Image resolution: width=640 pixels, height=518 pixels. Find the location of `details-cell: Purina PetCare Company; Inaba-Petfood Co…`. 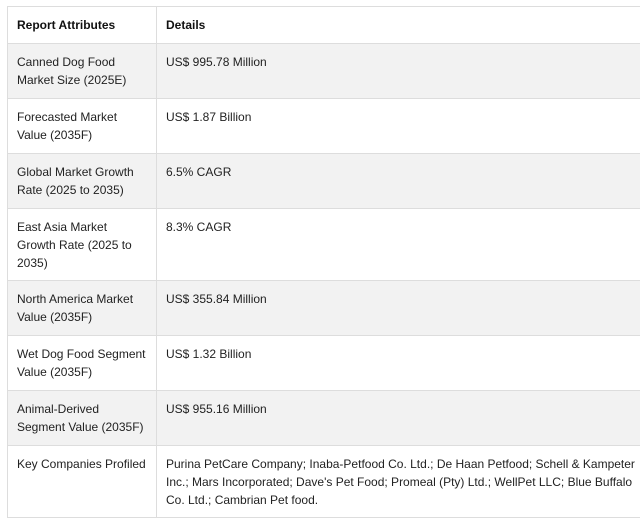

details-cell: Purina PetCare Company; Inaba-Petfood Co… is located at coordinates (398, 482).